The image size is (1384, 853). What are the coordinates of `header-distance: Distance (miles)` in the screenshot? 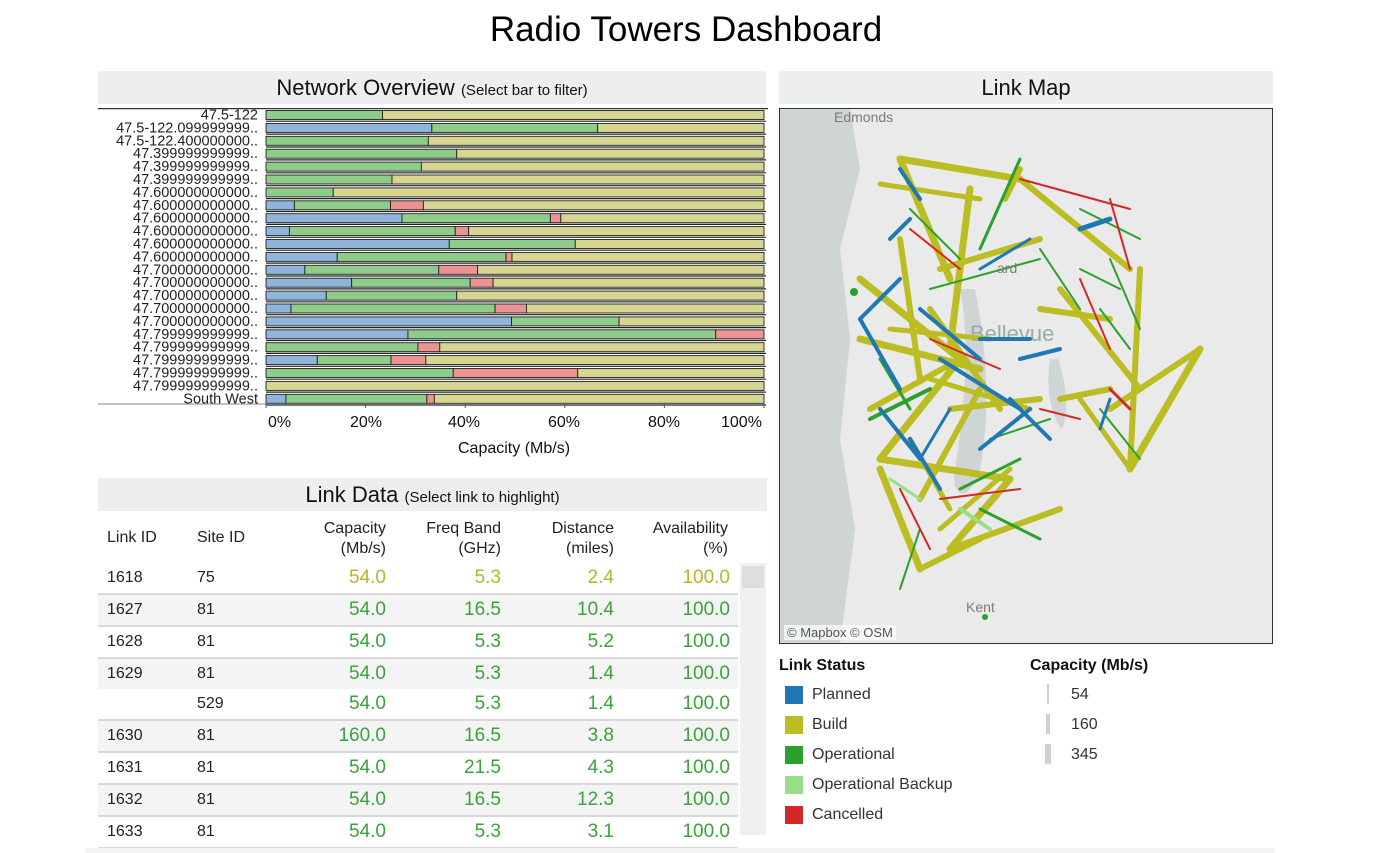 It's located at (566, 539).